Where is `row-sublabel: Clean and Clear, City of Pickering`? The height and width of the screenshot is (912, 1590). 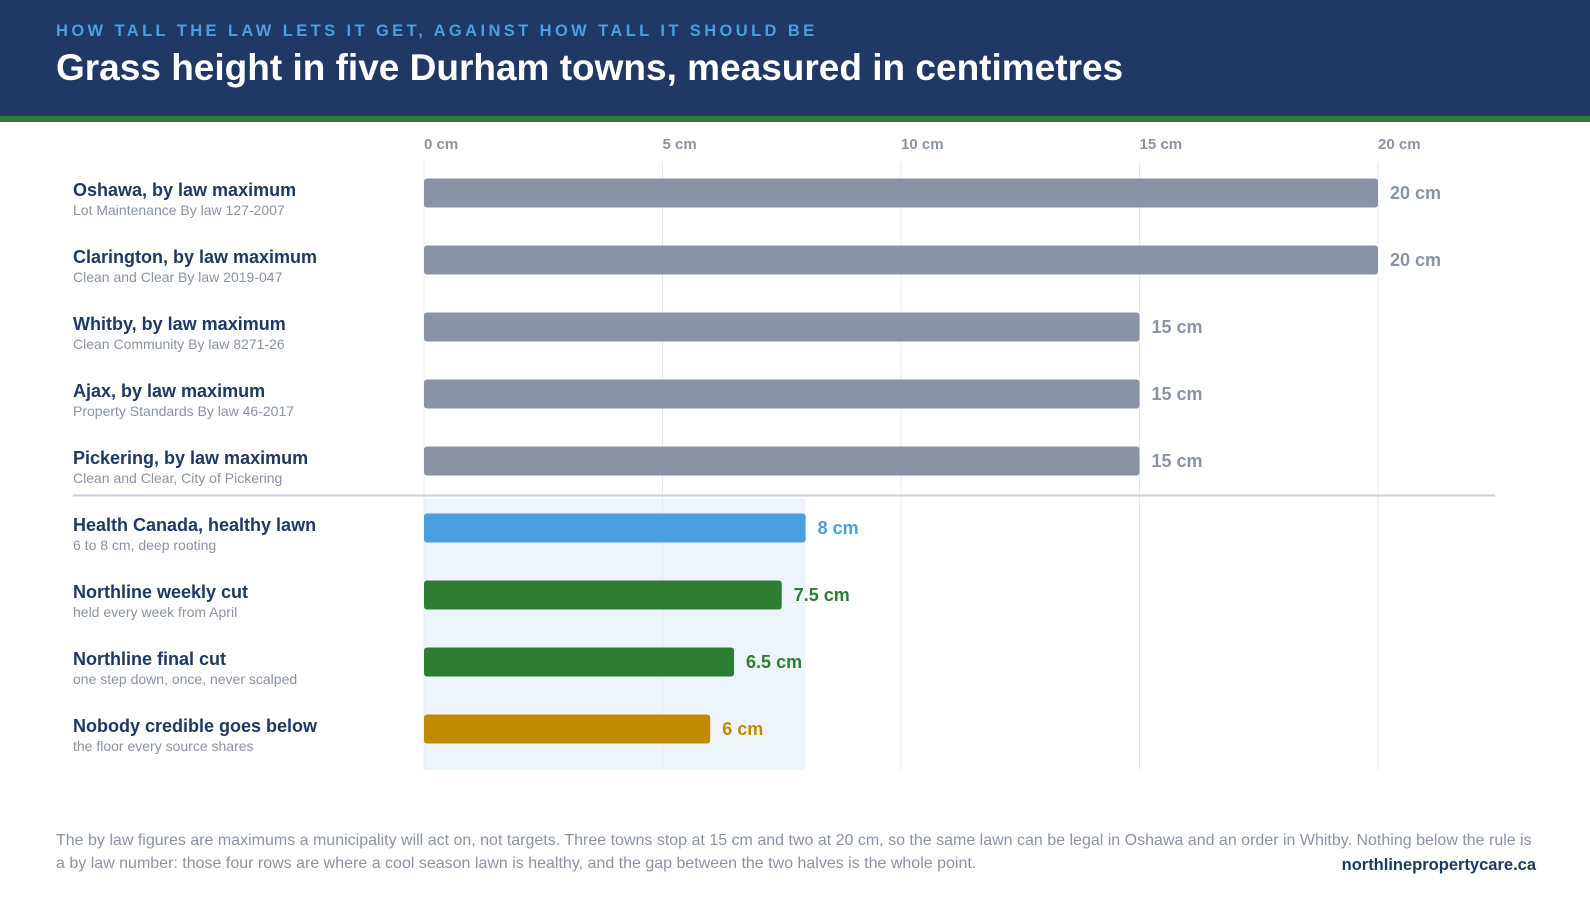
row-sublabel: Clean and Clear, City of Pickering is located at coordinates (177, 478).